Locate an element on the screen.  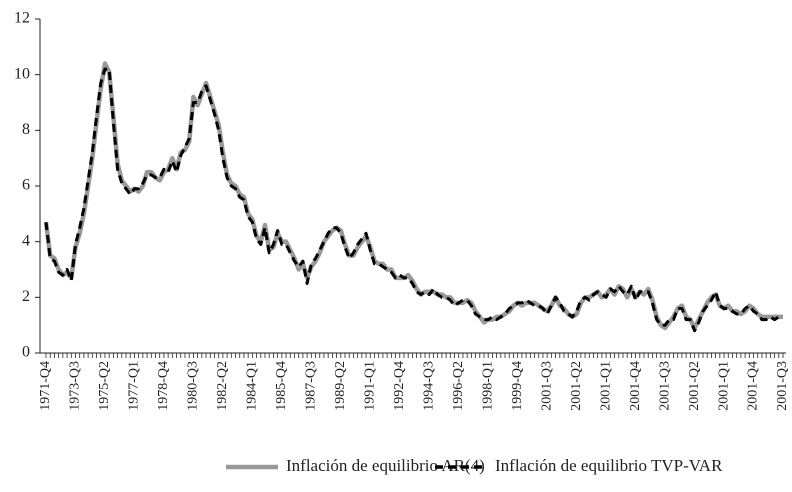
x-tick-label: 1991-Q1 is located at coordinates (369, 386).